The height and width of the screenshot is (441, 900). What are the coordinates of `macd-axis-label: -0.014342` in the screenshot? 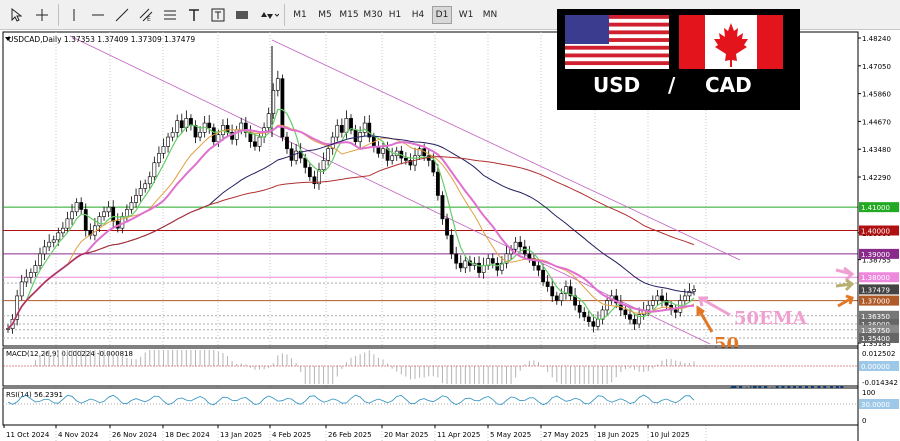 It's located at (880, 383).